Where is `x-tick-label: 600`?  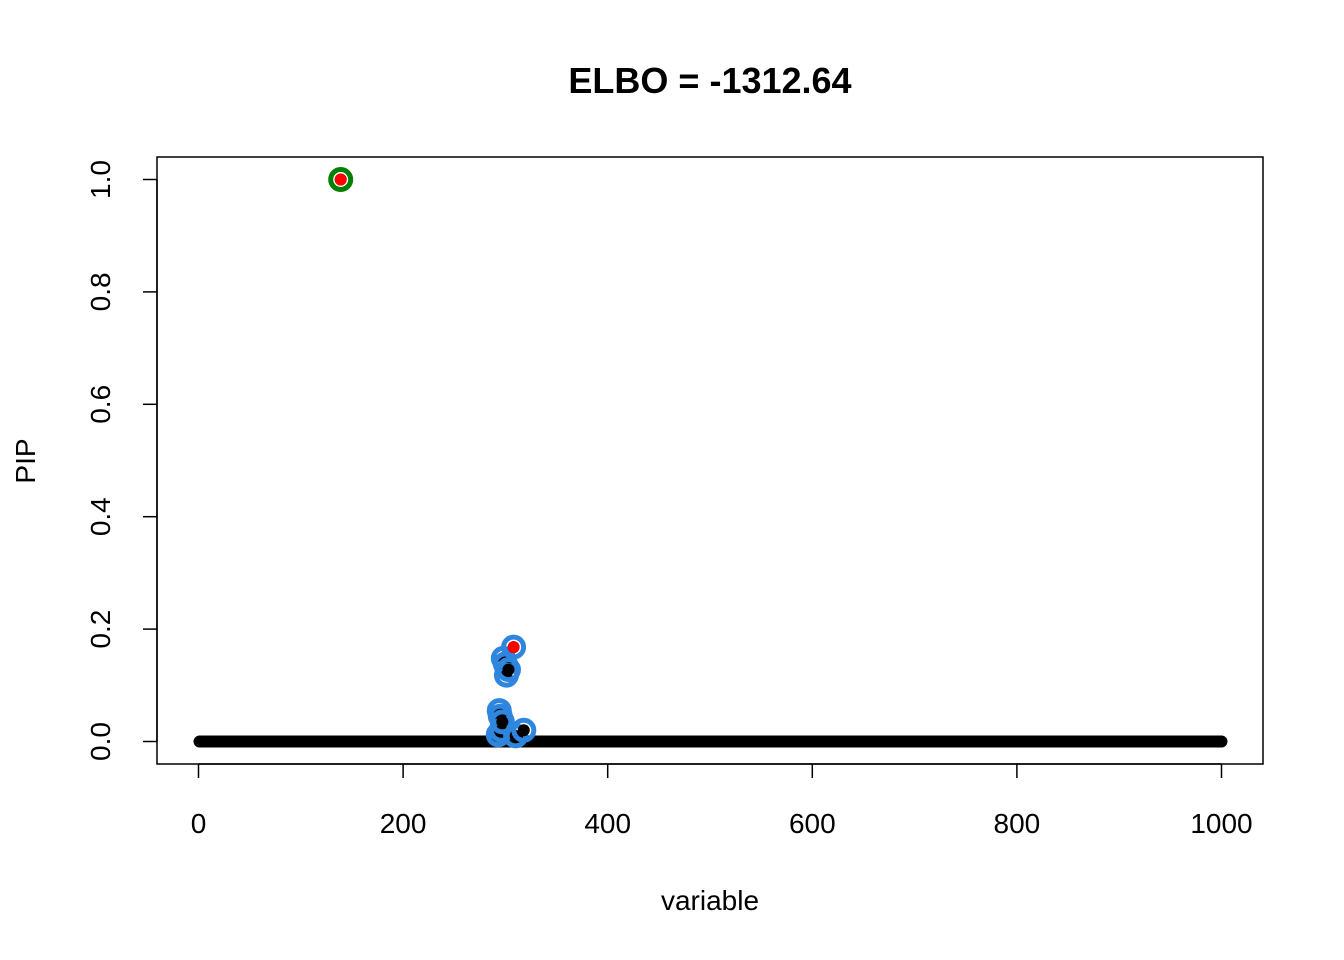
x-tick-label: 600 is located at coordinates (812, 823).